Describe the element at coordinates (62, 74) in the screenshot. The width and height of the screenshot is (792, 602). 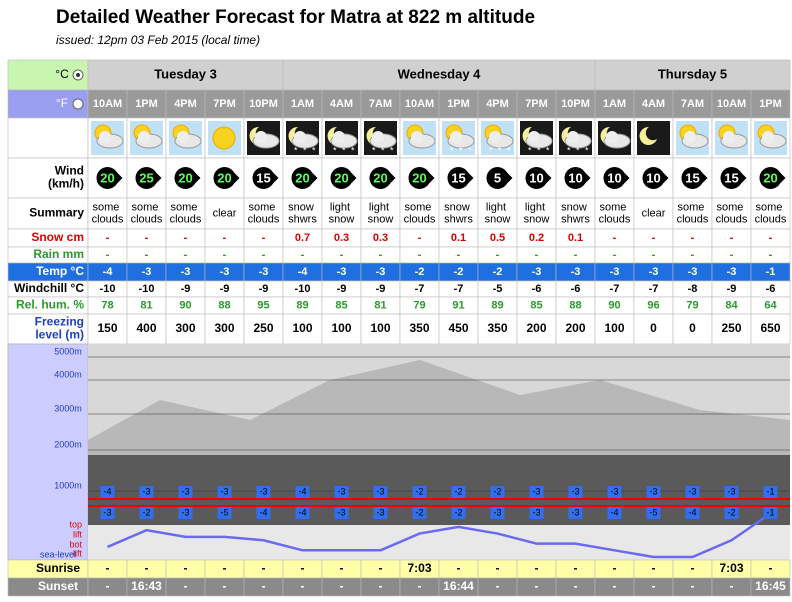
I see `unit-celsius: °C` at that location.